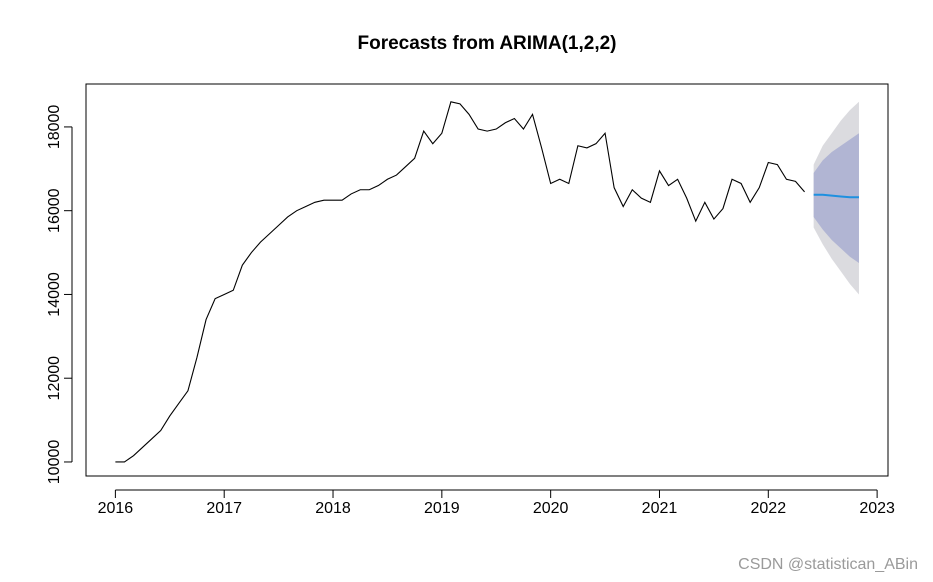  I want to click on x-tick-label: 2019, so click(442, 508).